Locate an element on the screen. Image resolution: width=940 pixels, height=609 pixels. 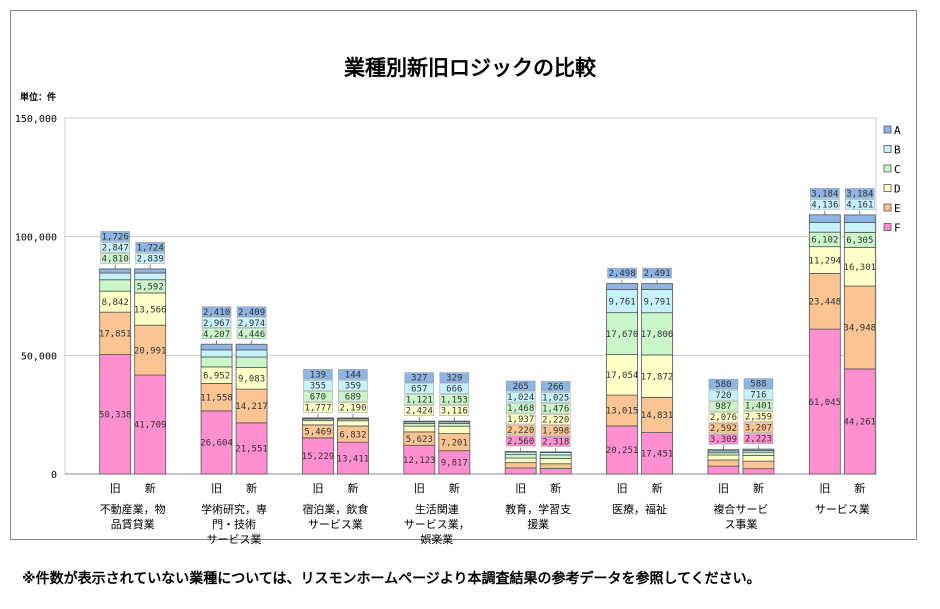
data-label: 13,411 is located at coordinates (353, 459).